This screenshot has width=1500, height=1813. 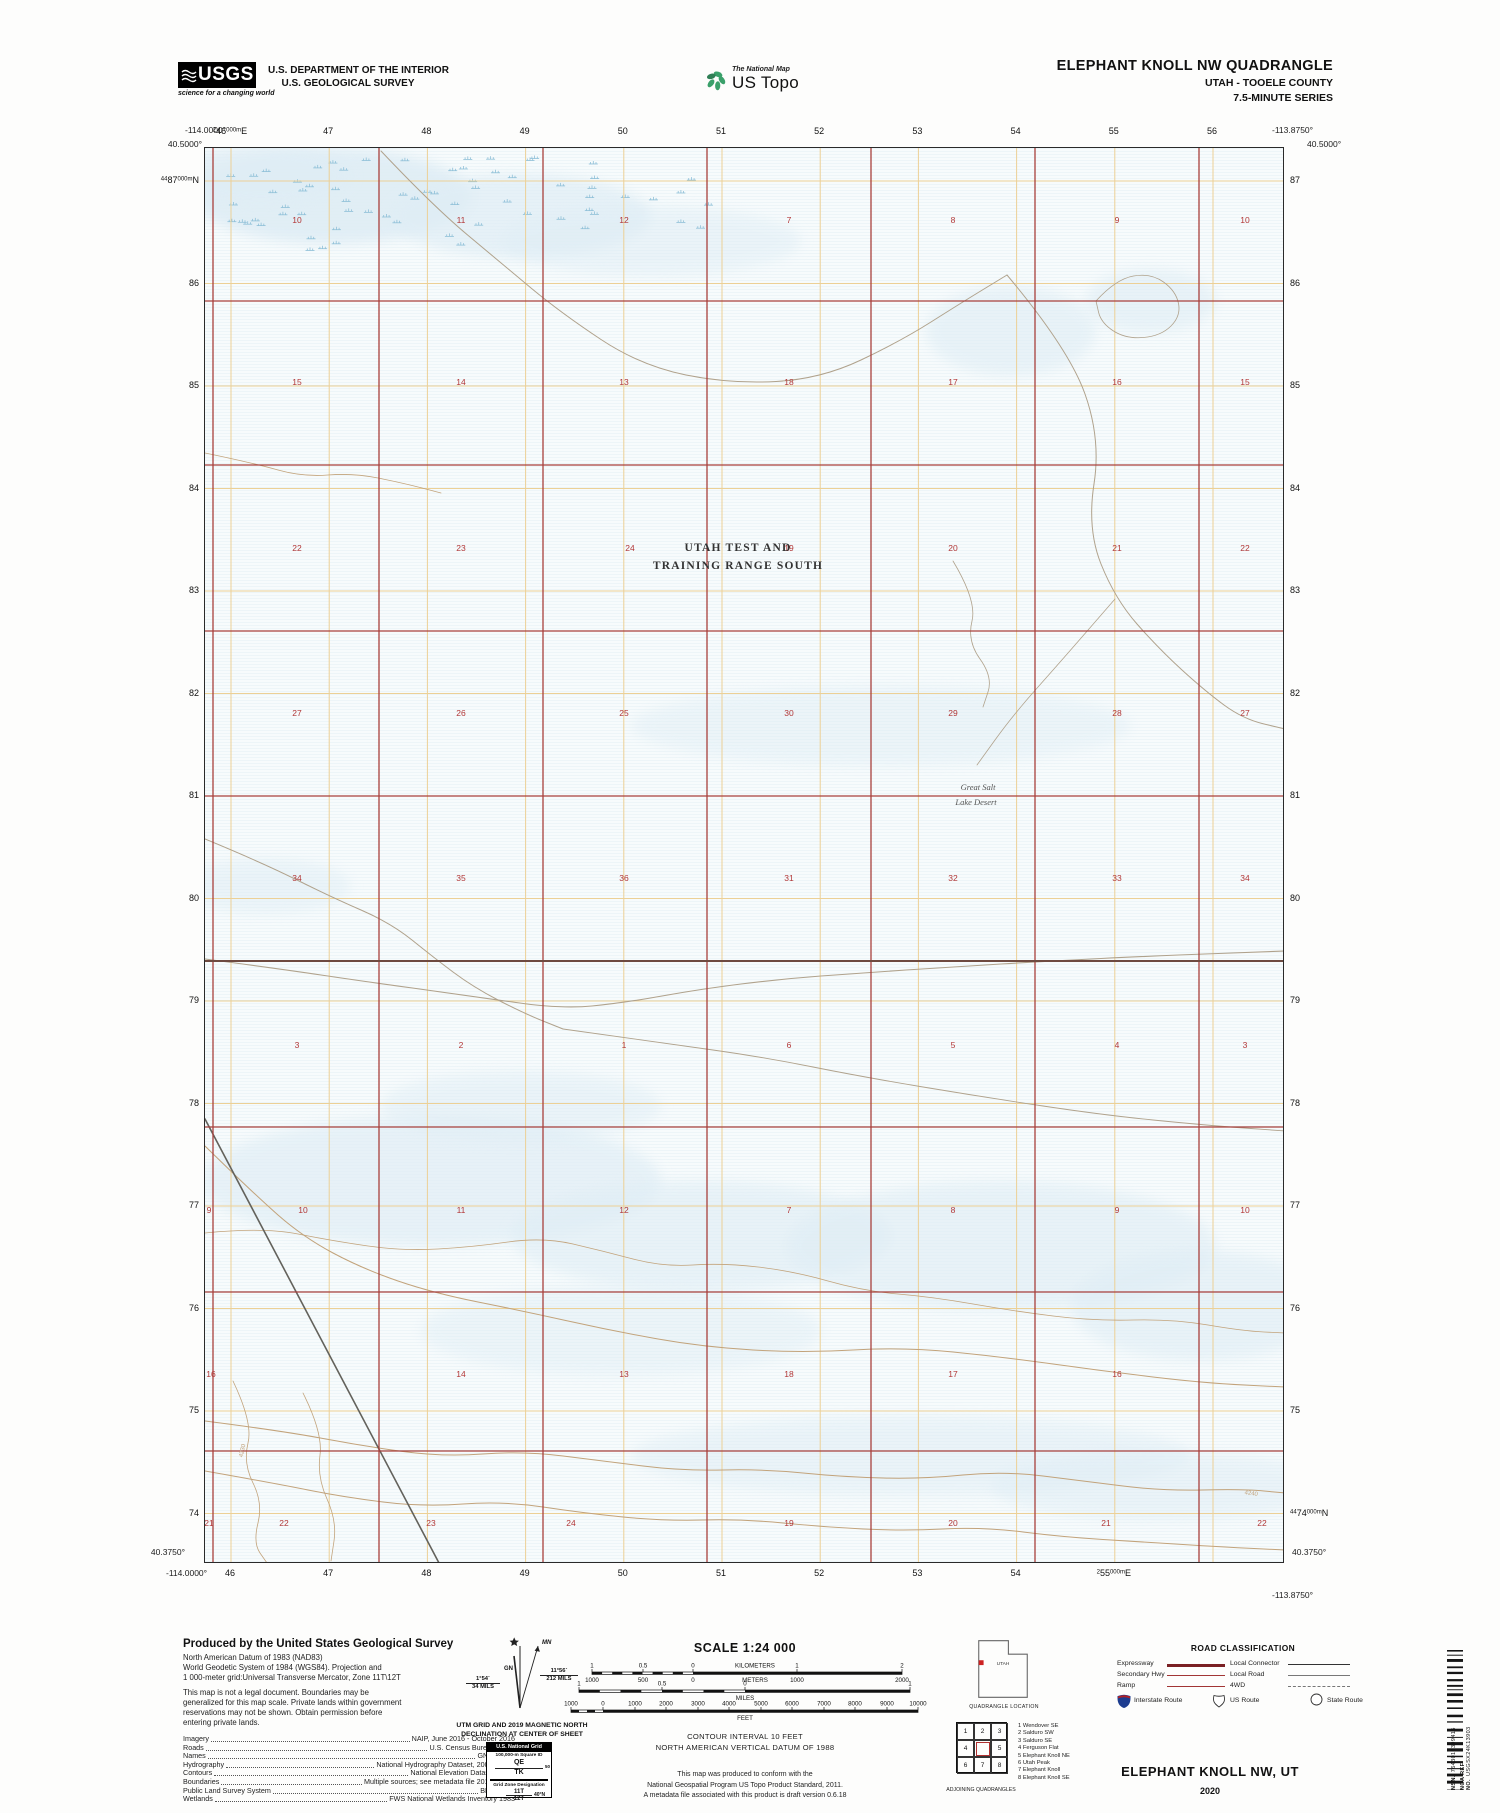 I want to click on corner-lat-tr: 40.5000°, so click(x=1324, y=144).